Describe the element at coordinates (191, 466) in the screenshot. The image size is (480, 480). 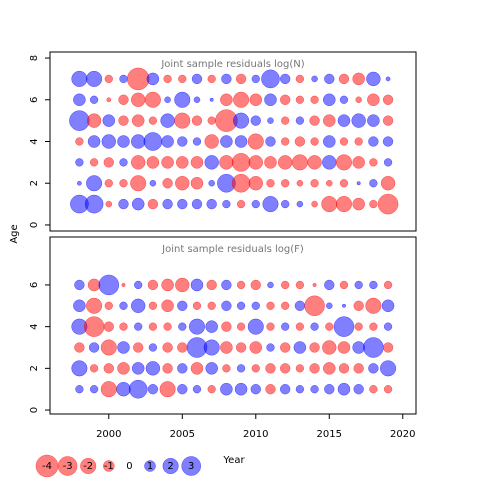
I see `legend-label: 3` at that location.